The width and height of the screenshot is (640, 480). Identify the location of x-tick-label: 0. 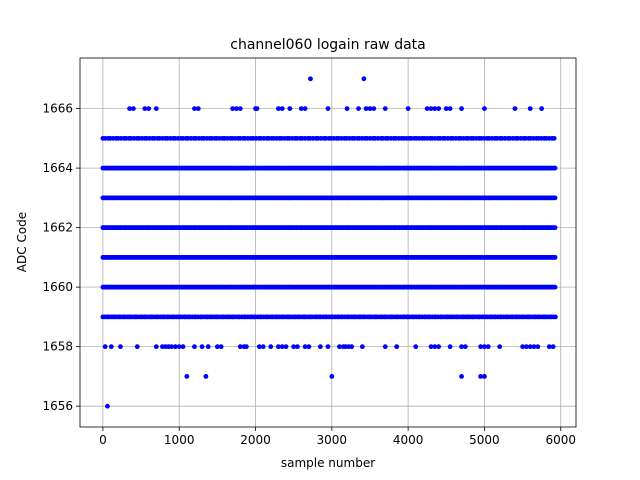
(103, 440).